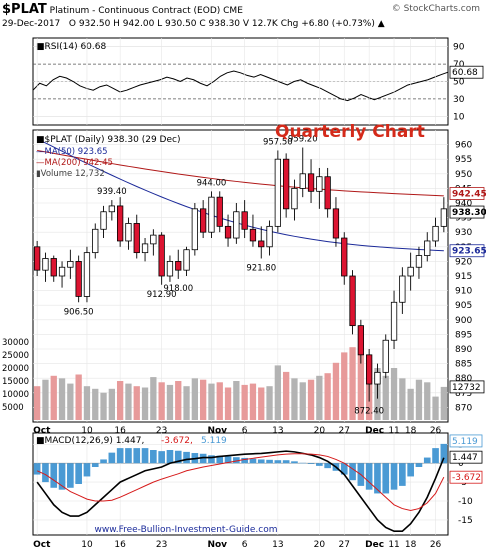 This screenshot has width=486, height=551. Describe the element at coordinates (463, 335) in the screenshot. I see `price-tick-label: 895` at that location.